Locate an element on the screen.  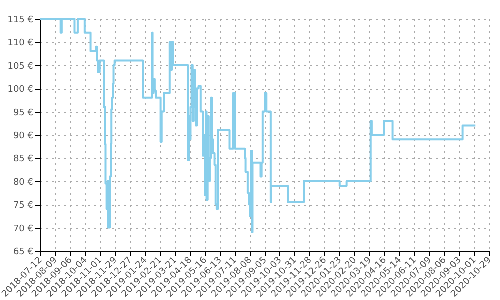
y-tick-label: 90 € is located at coordinates (23, 137).